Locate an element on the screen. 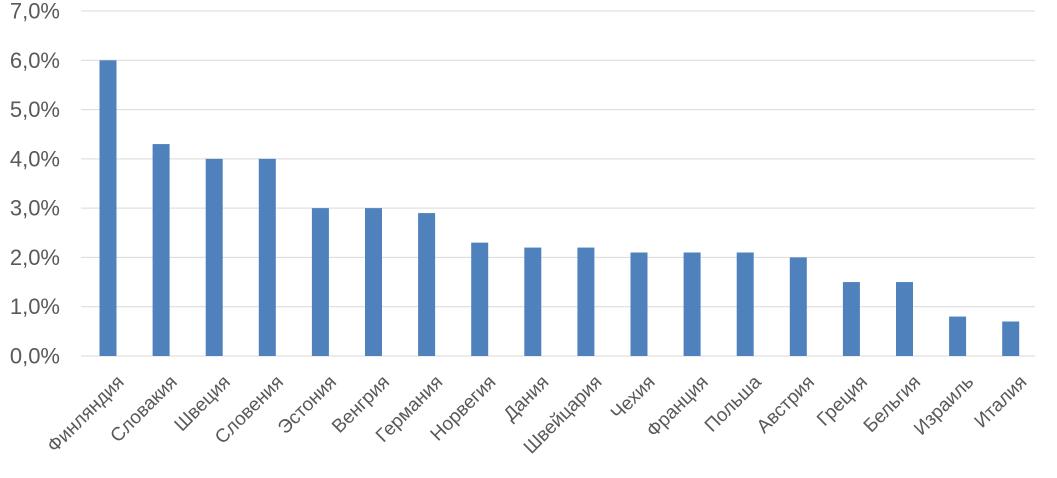  x-tick-label: Италия is located at coordinates (1001, 402).